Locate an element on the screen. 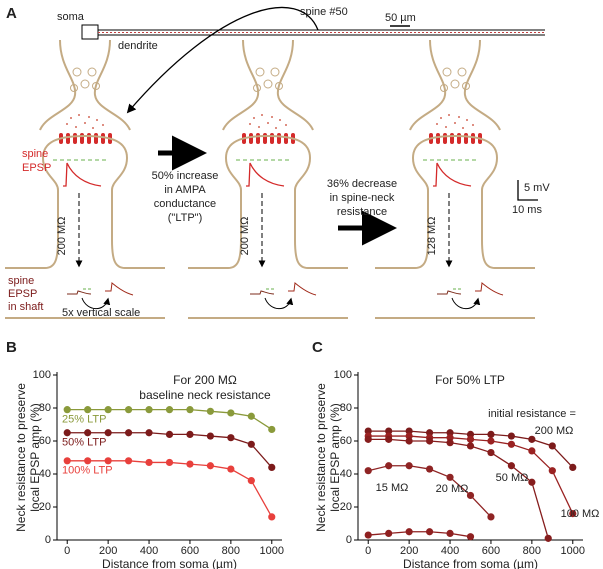  y-tick-label: 80 is located at coordinates (346, 408).